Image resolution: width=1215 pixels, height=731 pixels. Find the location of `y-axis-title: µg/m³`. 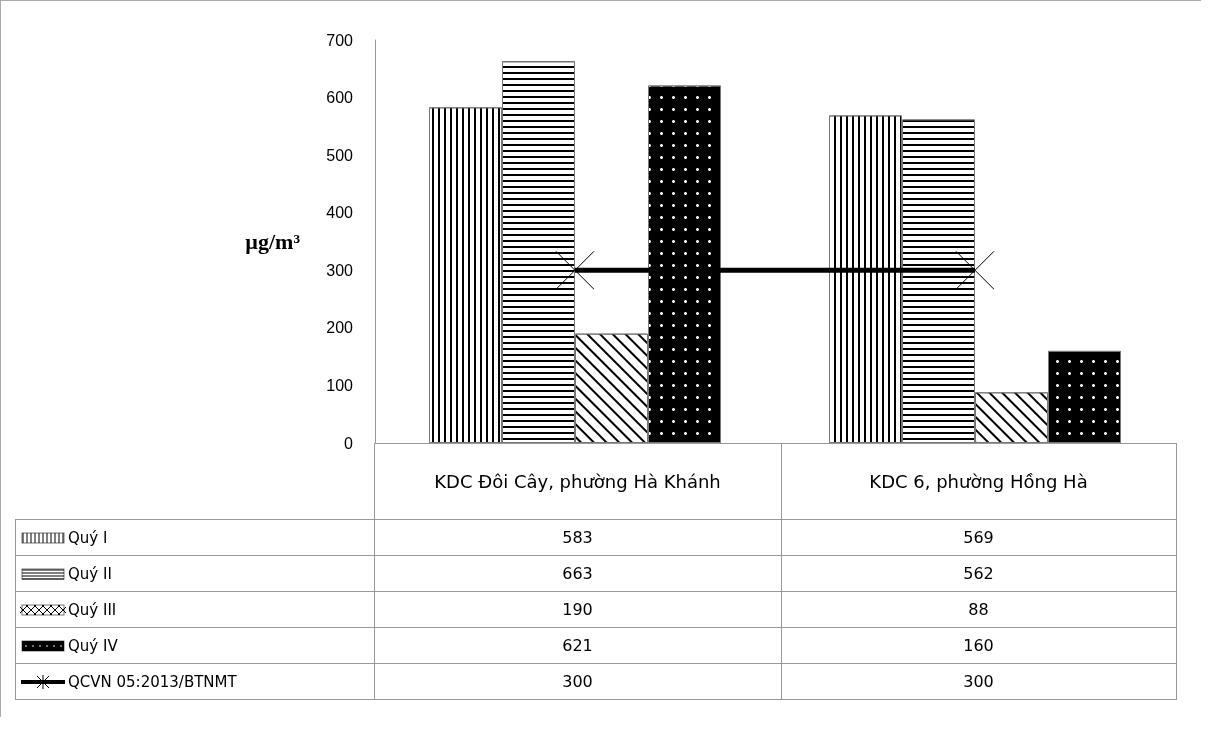

y-axis-title: µg/m³ is located at coordinates (273, 241).